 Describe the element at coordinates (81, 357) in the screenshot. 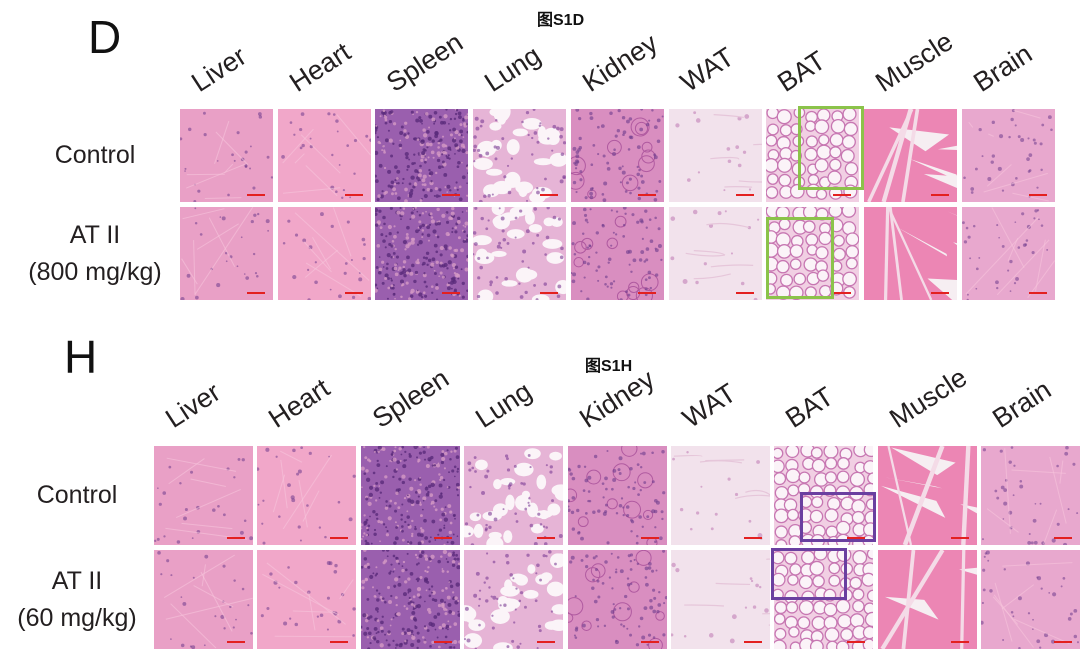

I see `panel-letter: H` at that location.